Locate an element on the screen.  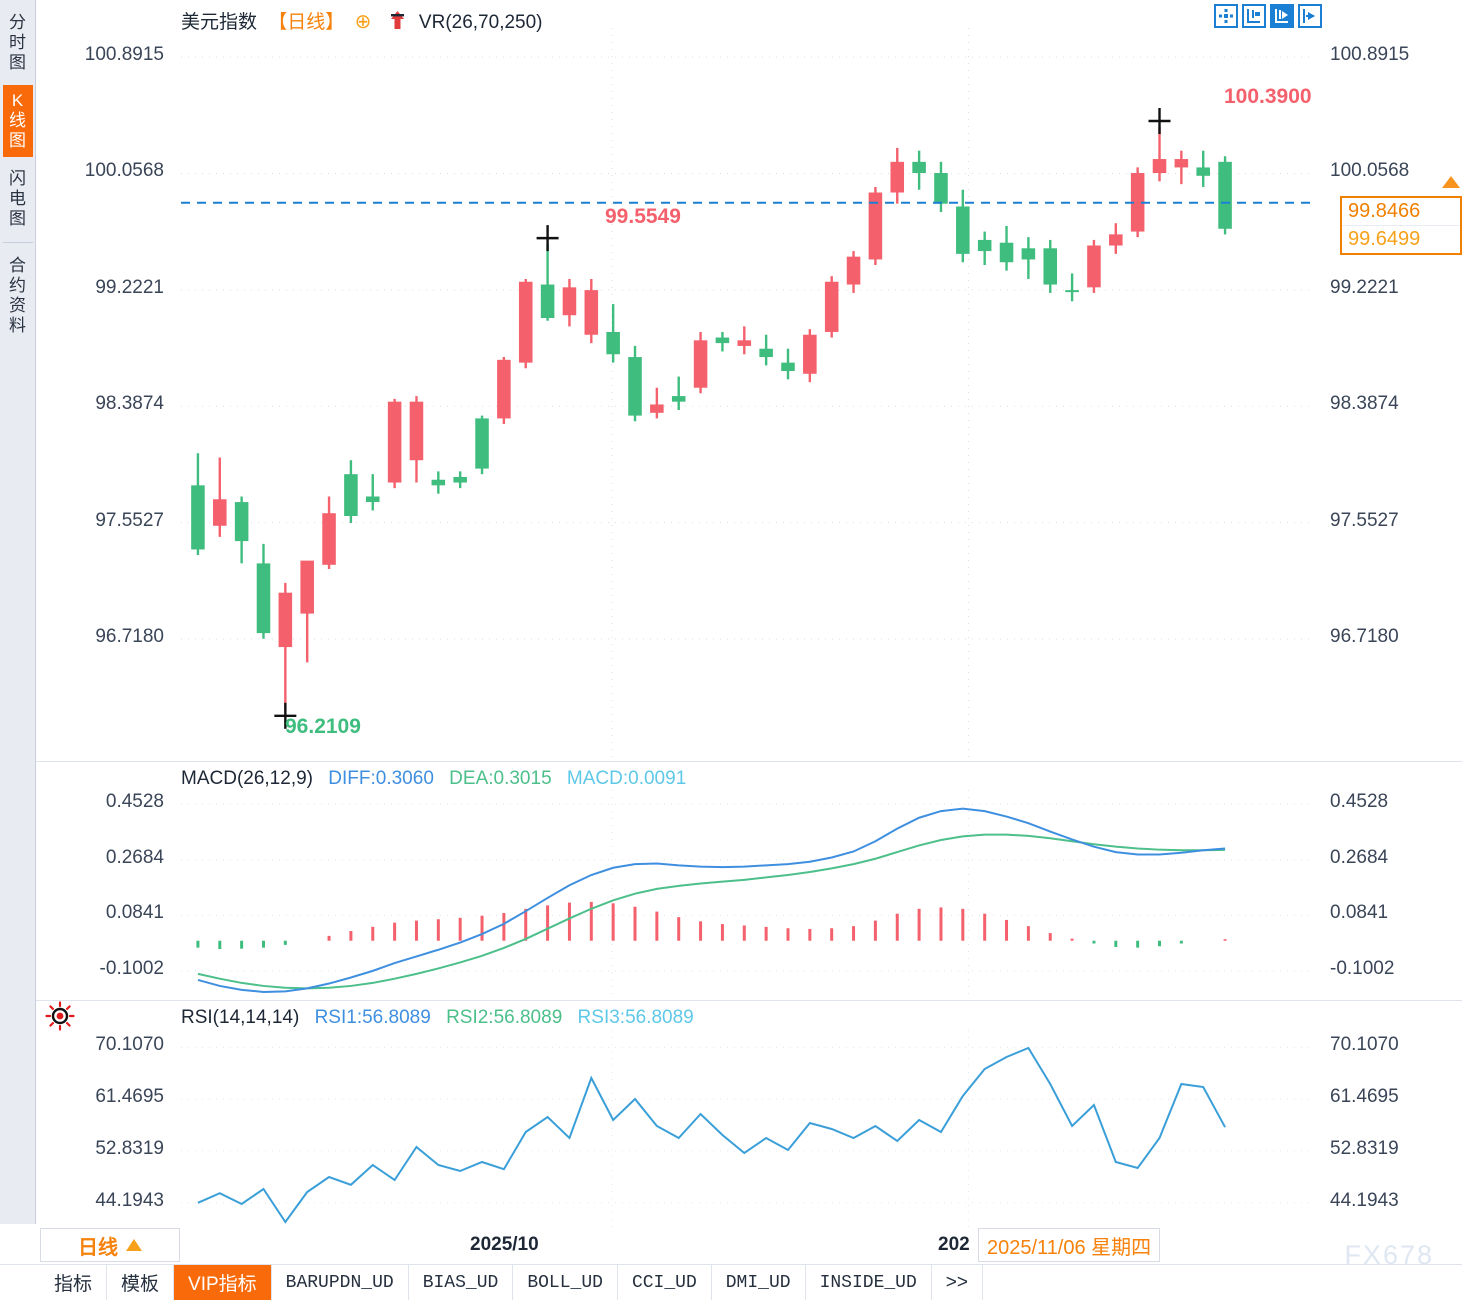
timeframe-selector: 日线 is located at coordinates (110, 1245).